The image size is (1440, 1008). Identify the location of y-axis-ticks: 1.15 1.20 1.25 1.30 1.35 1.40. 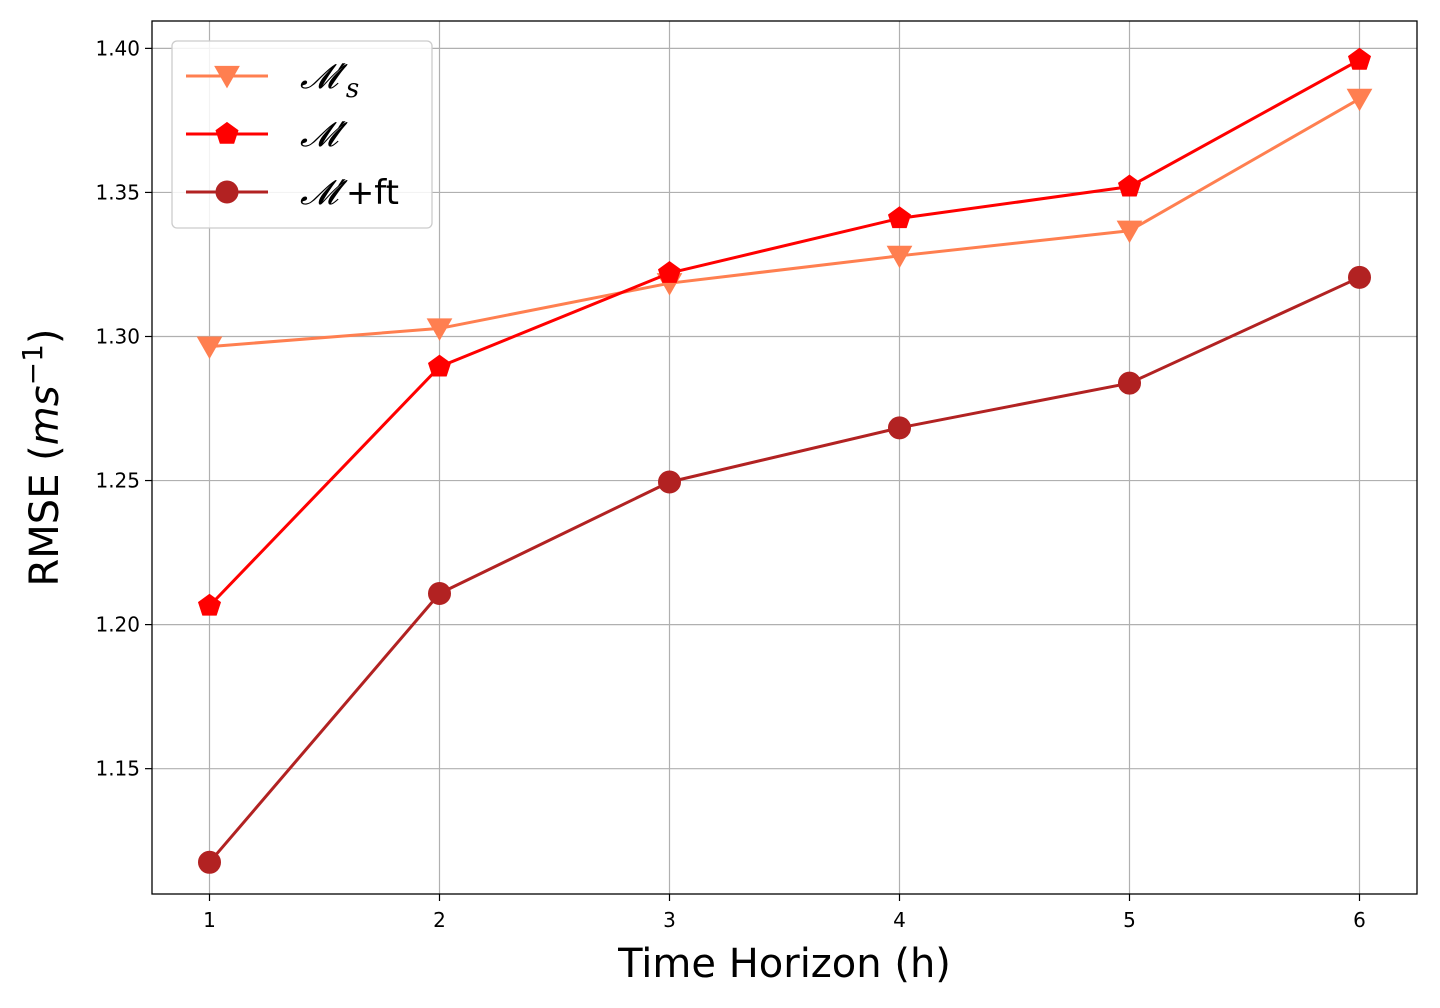
(123, 408).